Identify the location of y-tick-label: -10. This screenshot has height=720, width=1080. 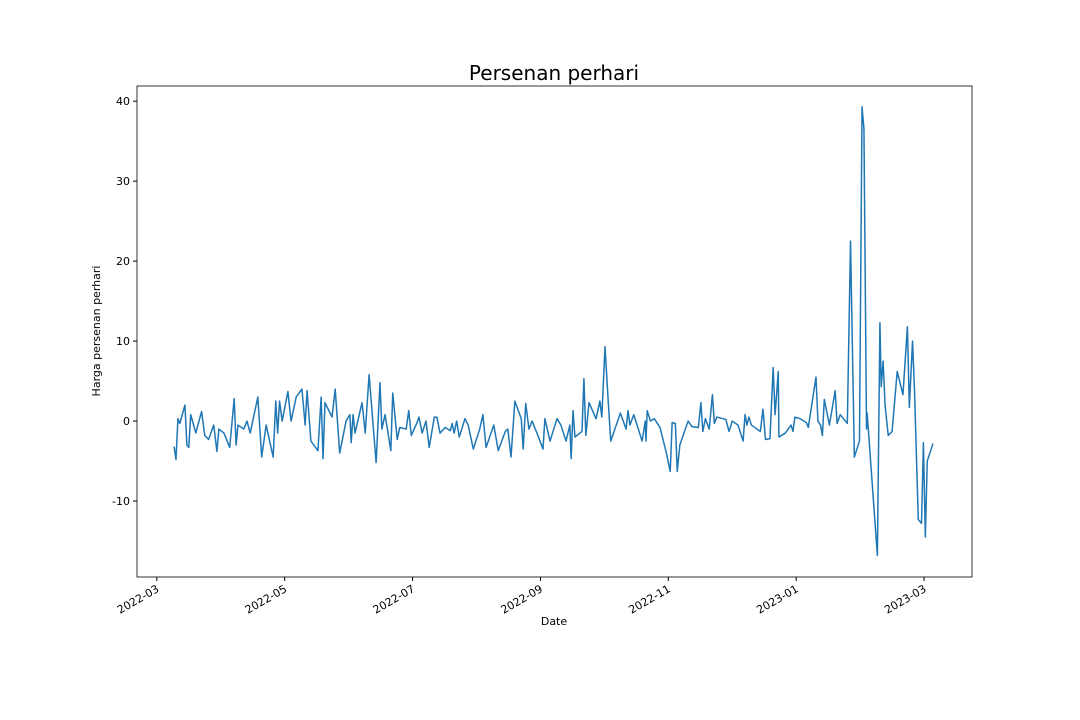
(121, 501).